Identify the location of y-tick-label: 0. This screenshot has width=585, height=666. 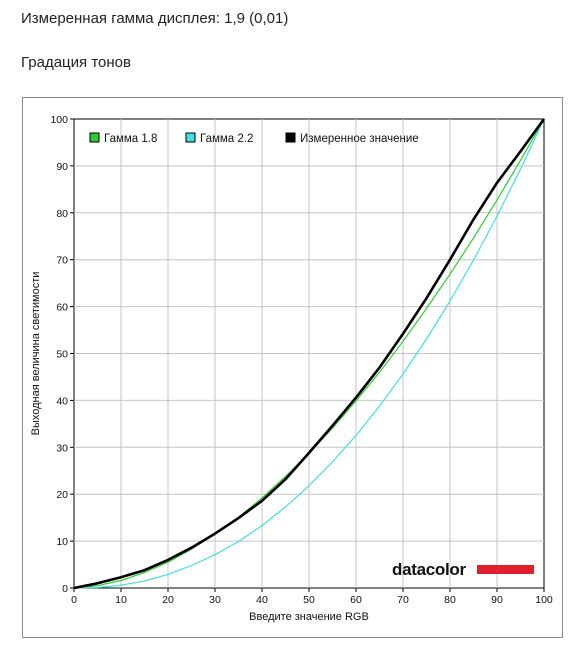
(65, 589).